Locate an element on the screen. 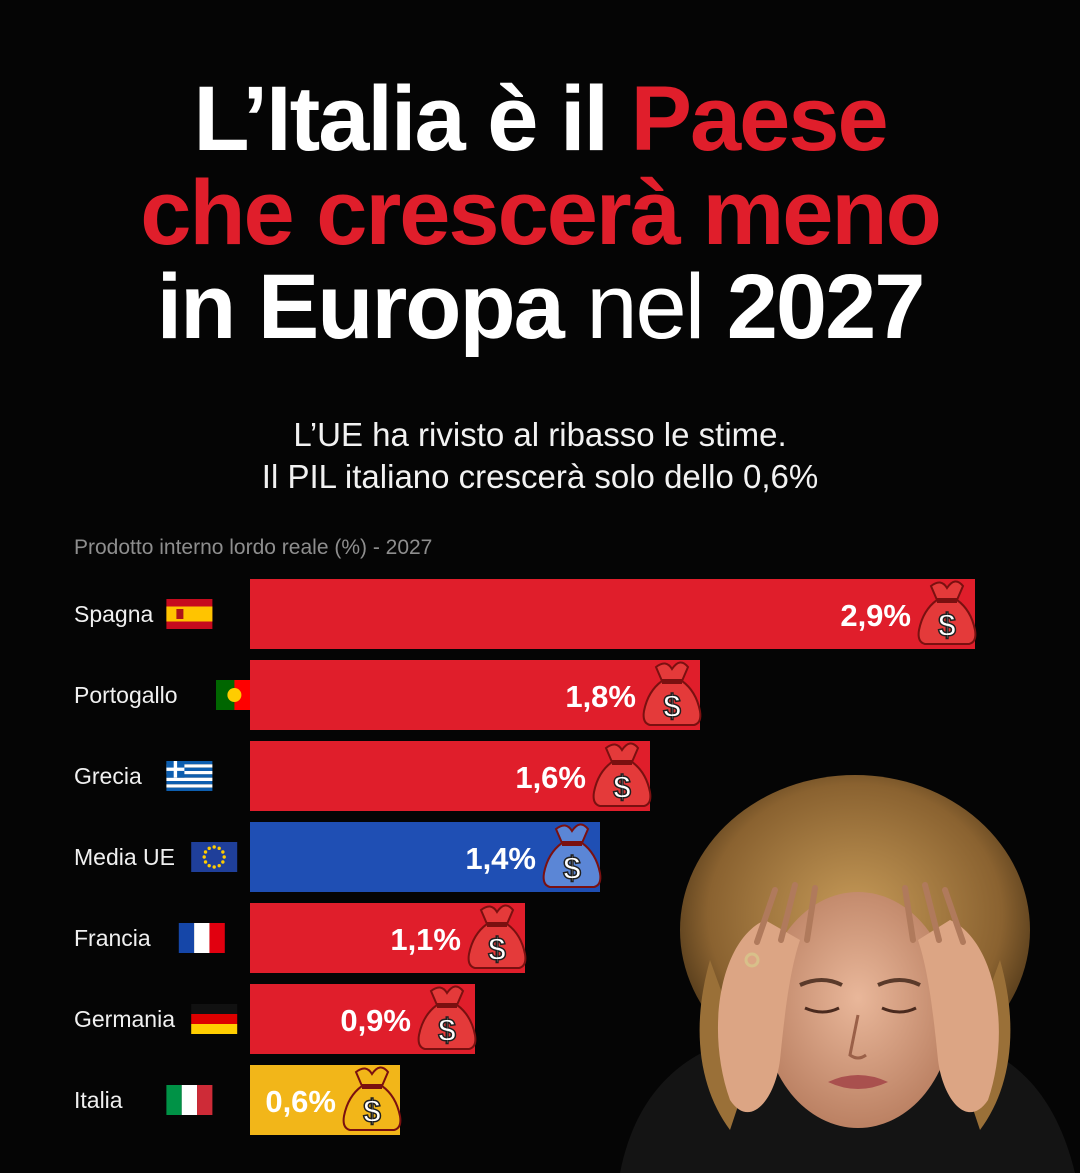 The image size is (1080, 1173). value-label: 1,1% is located at coordinates (425, 939).